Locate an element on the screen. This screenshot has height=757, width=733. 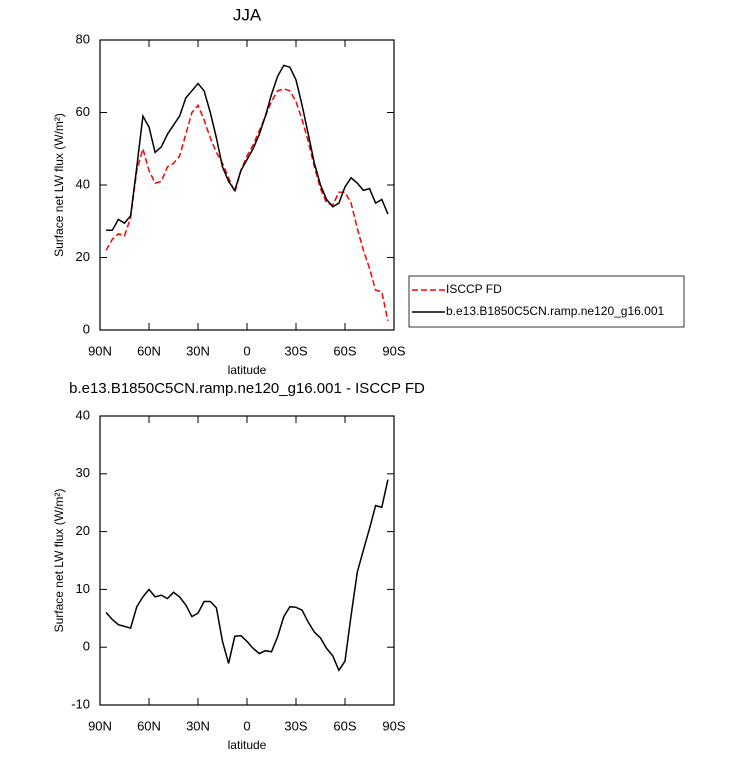
legend-box is located at coordinates (546, 301).